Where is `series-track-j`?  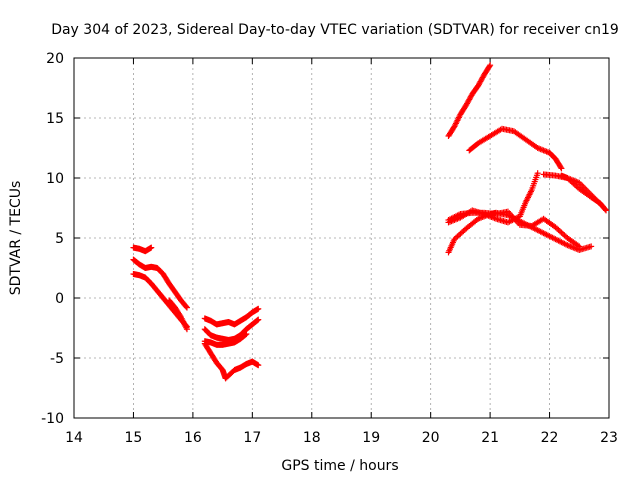 series-track-j is located at coordinates (515, 148).